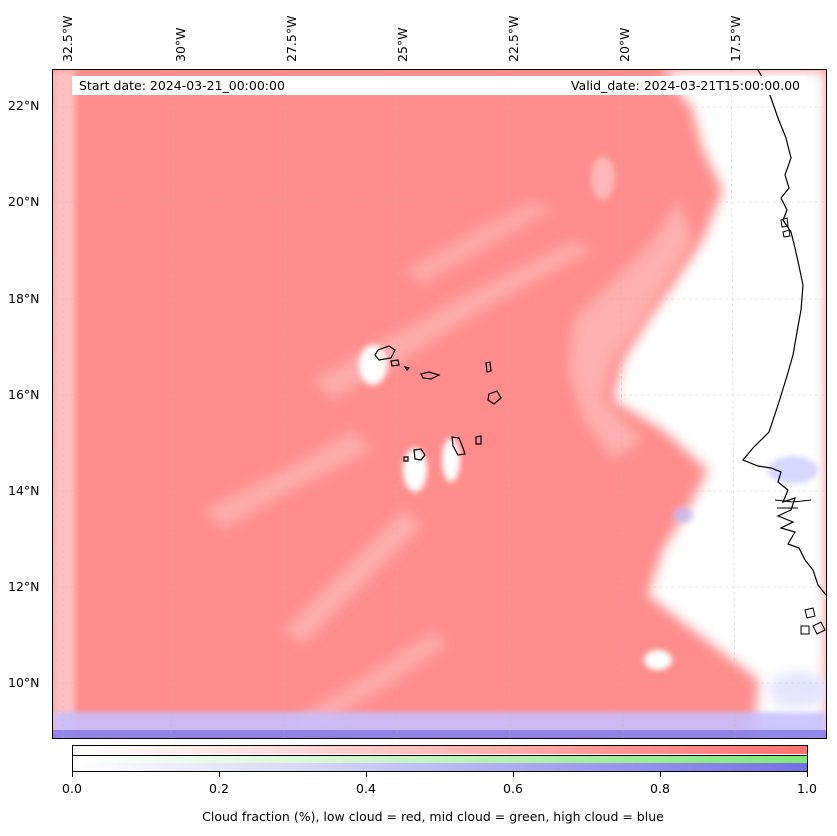  What do you see at coordinates (603, 178) in the screenshot?
I see `cloud-patch-north` at bounding box center [603, 178].